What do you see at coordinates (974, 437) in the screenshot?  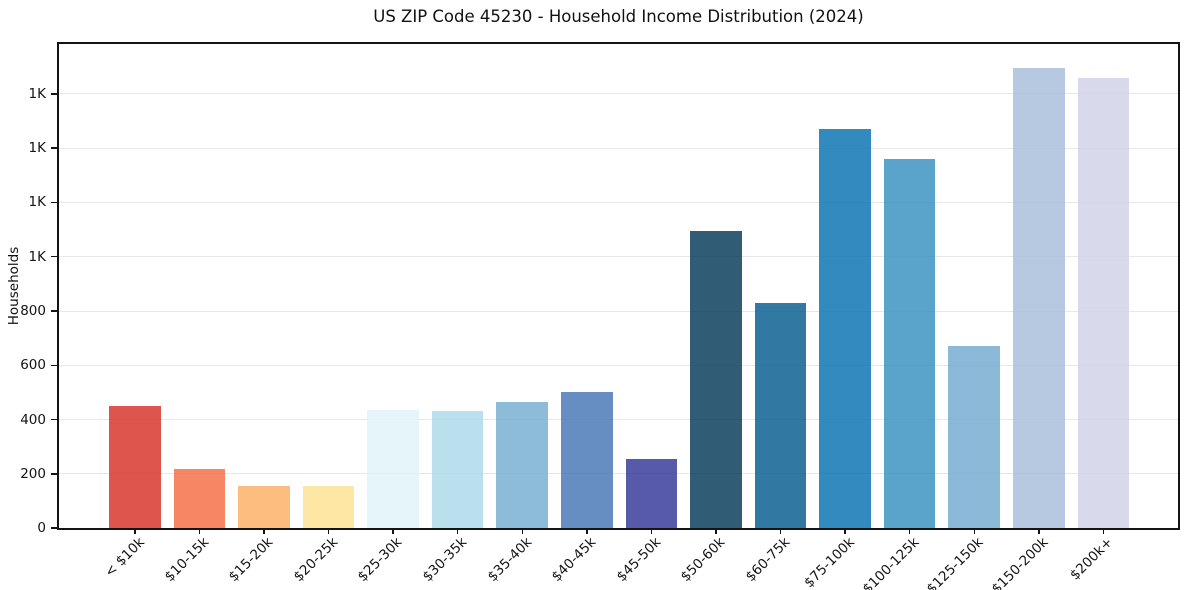 I see `bar-125-150k` at bounding box center [974, 437].